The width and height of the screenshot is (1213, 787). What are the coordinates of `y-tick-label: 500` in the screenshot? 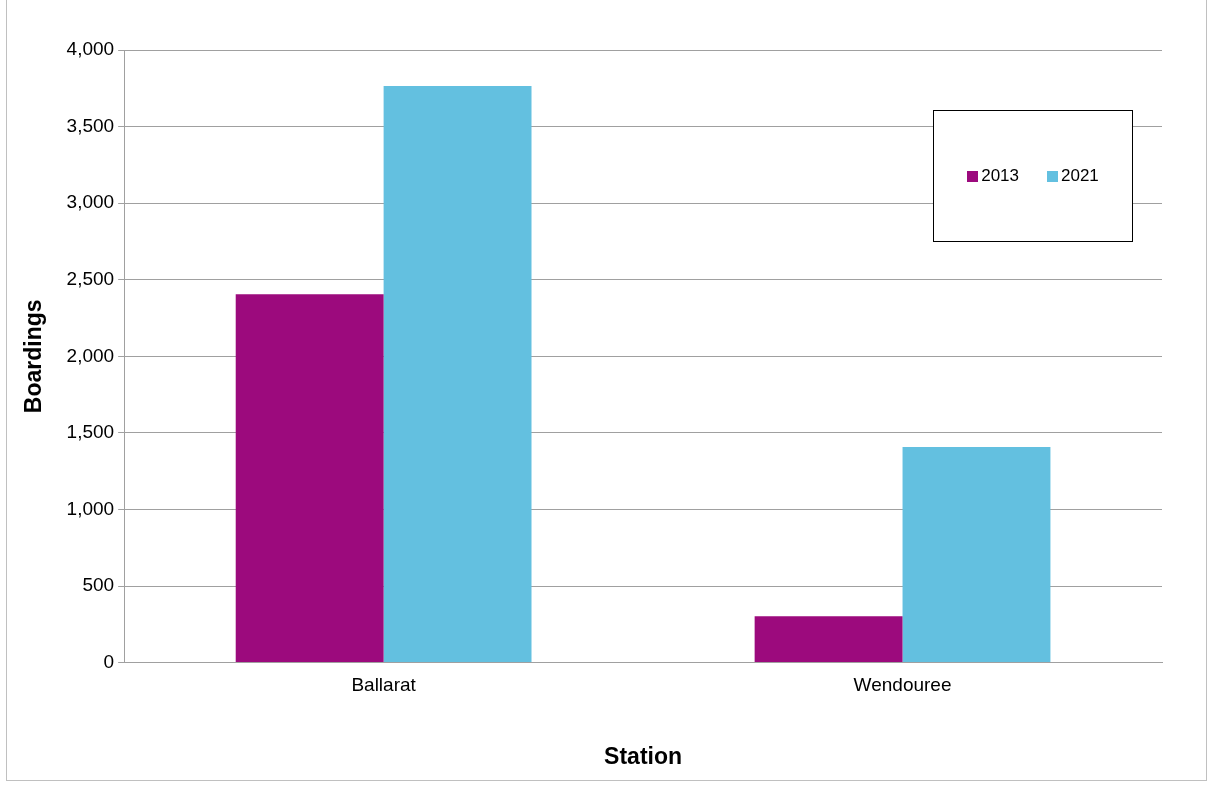 It's located at (98, 585).